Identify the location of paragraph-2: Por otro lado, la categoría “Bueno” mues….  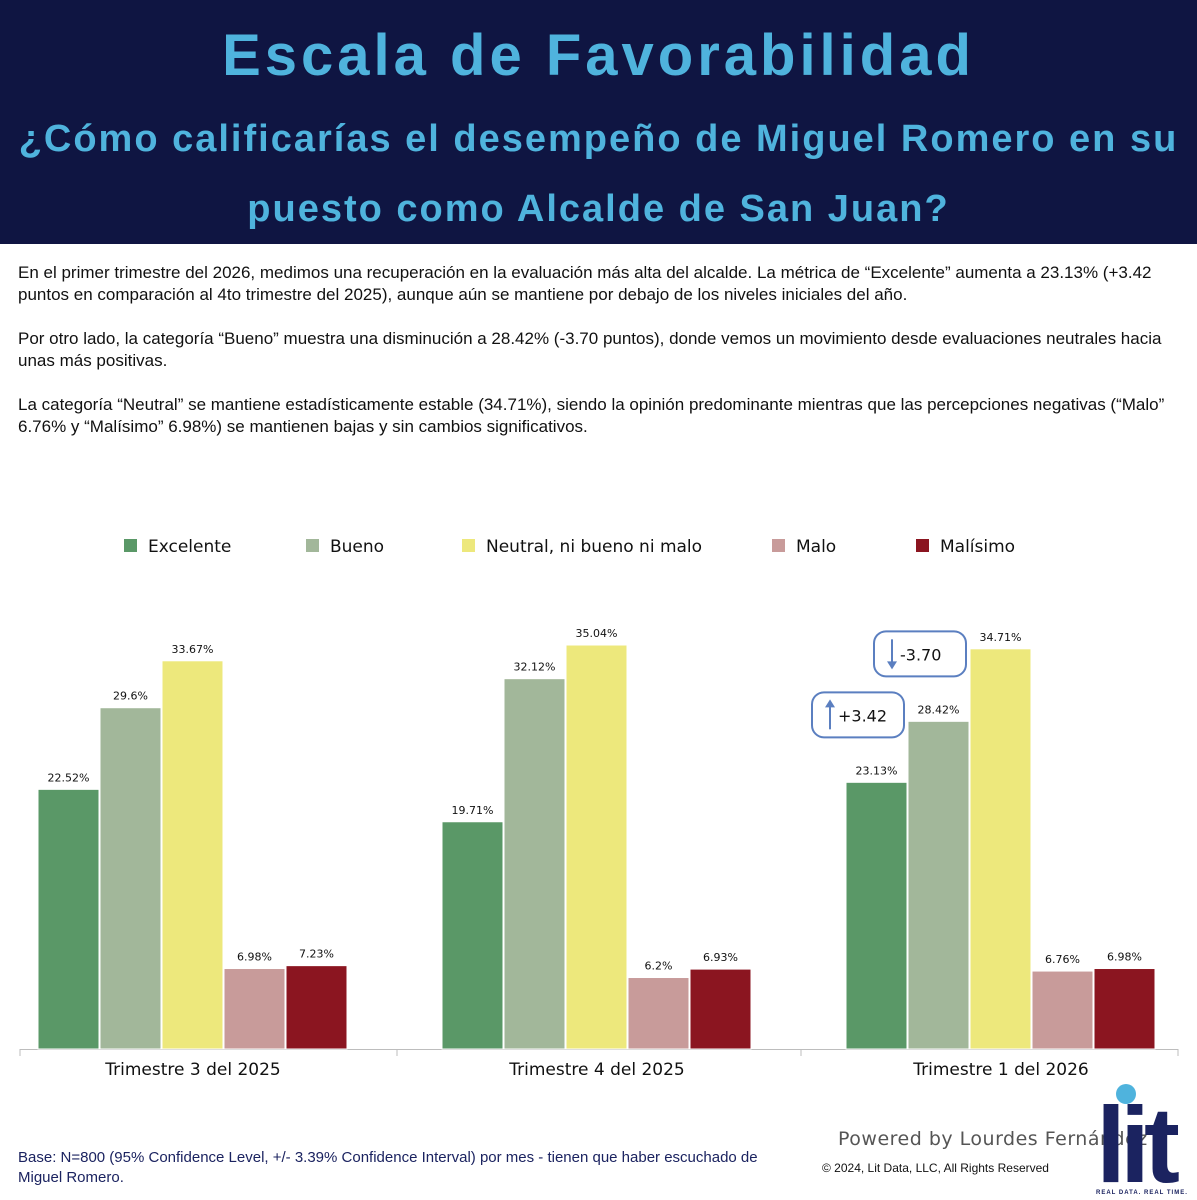
(590, 349).